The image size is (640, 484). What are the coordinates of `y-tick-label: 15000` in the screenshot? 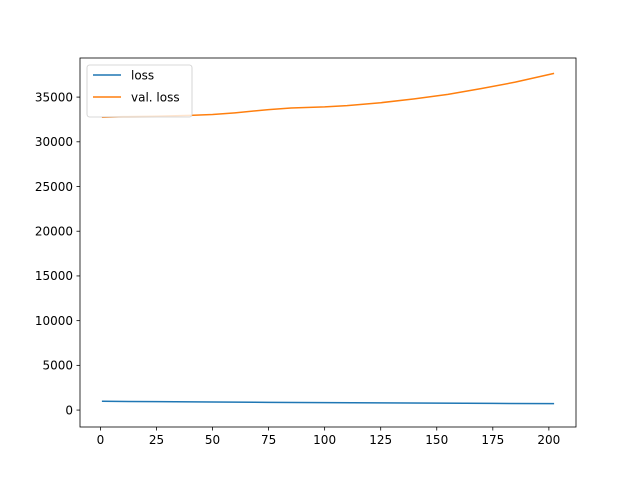 It's located at (54, 276).